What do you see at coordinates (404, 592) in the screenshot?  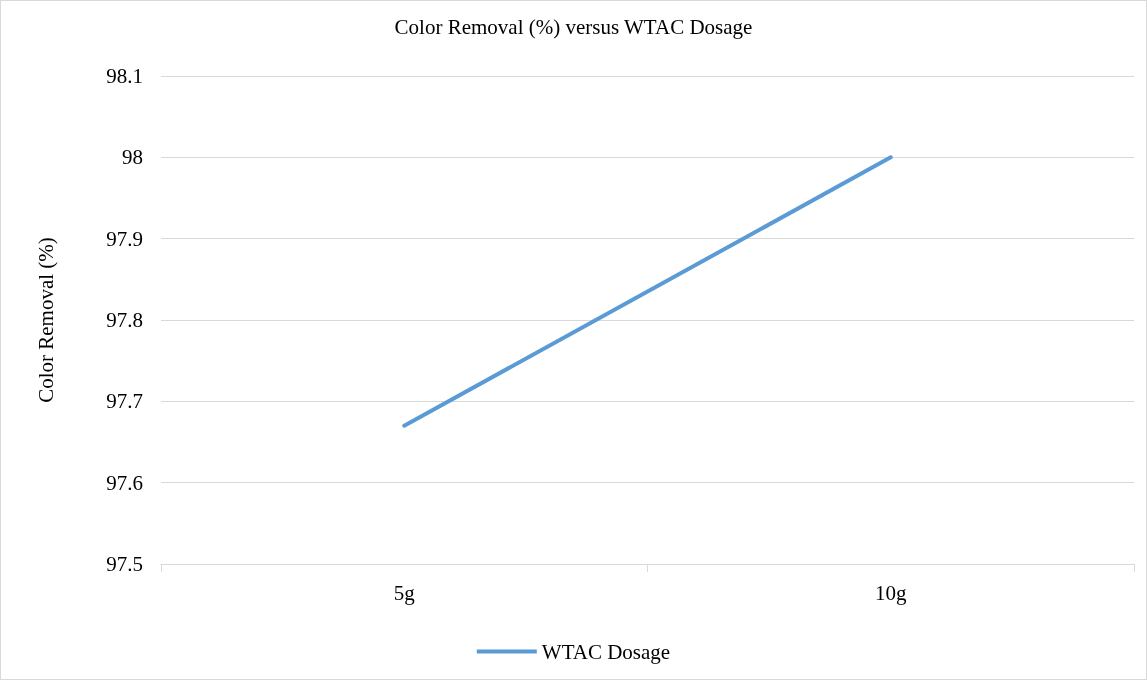 I see `x-tick-label: 5g` at bounding box center [404, 592].